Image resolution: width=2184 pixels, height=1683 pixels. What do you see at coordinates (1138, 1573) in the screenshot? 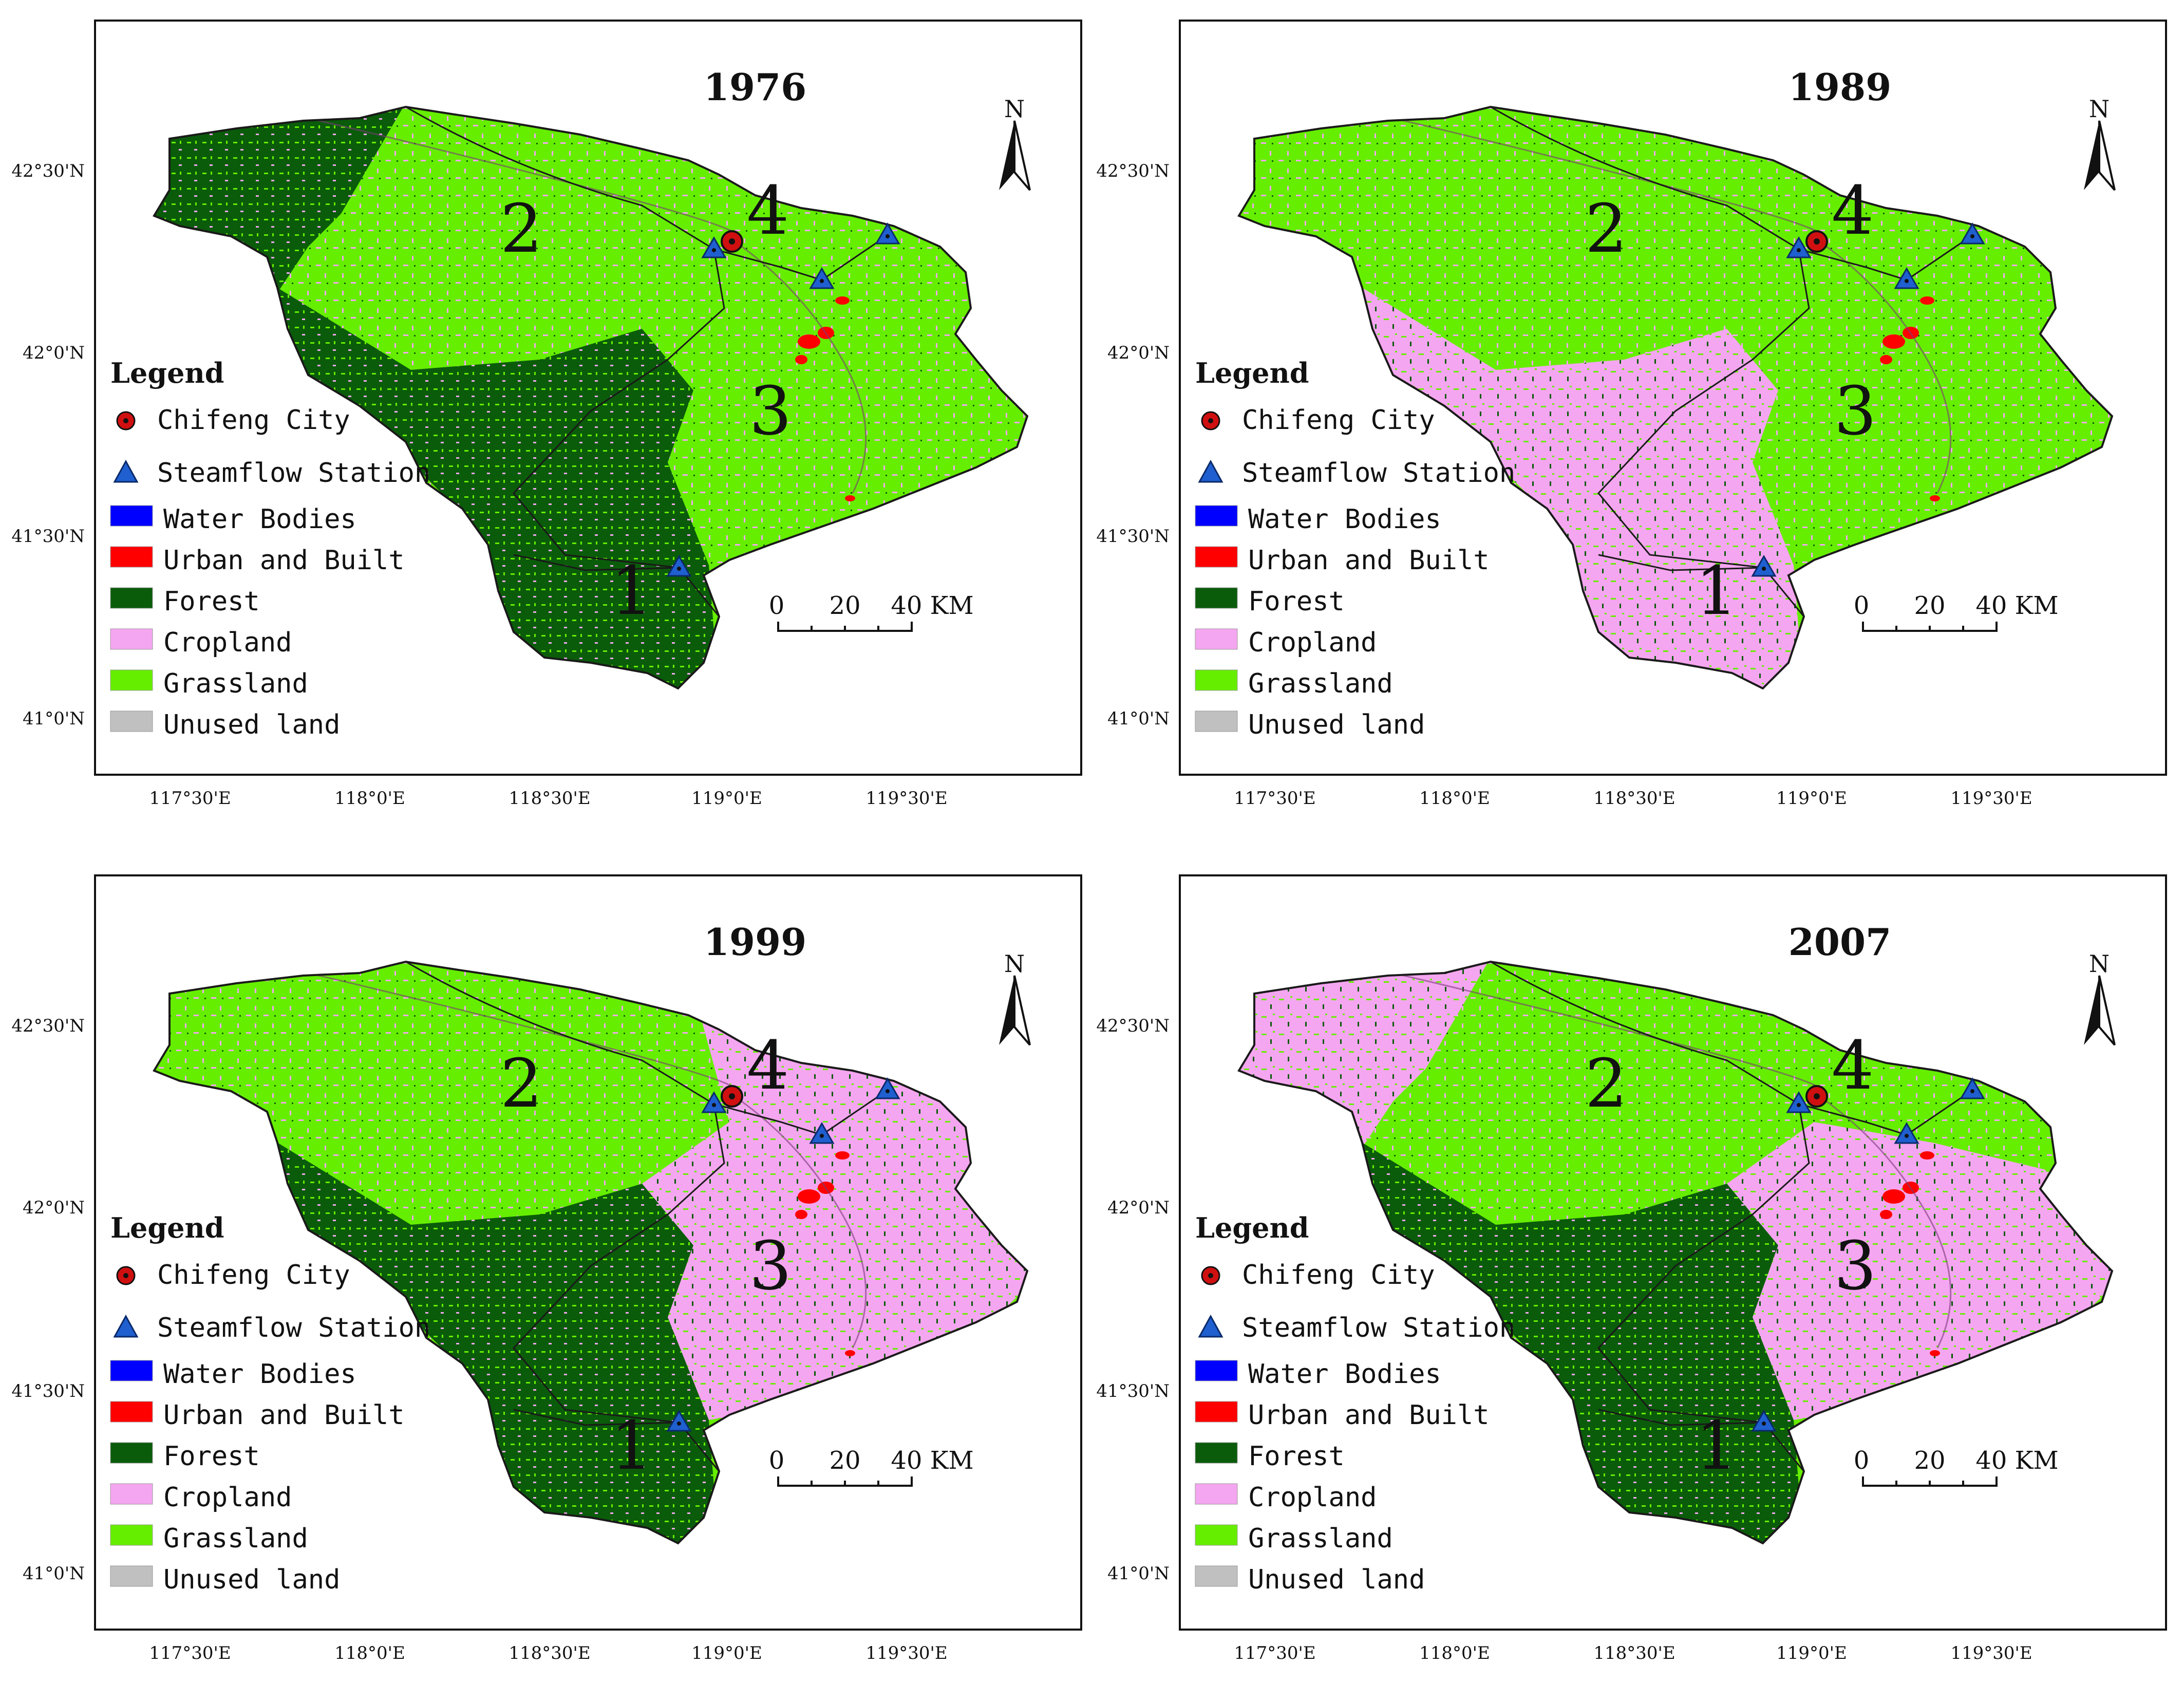
I see `latitude-tick-label: 41°0'N` at bounding box center [1138, 1573].